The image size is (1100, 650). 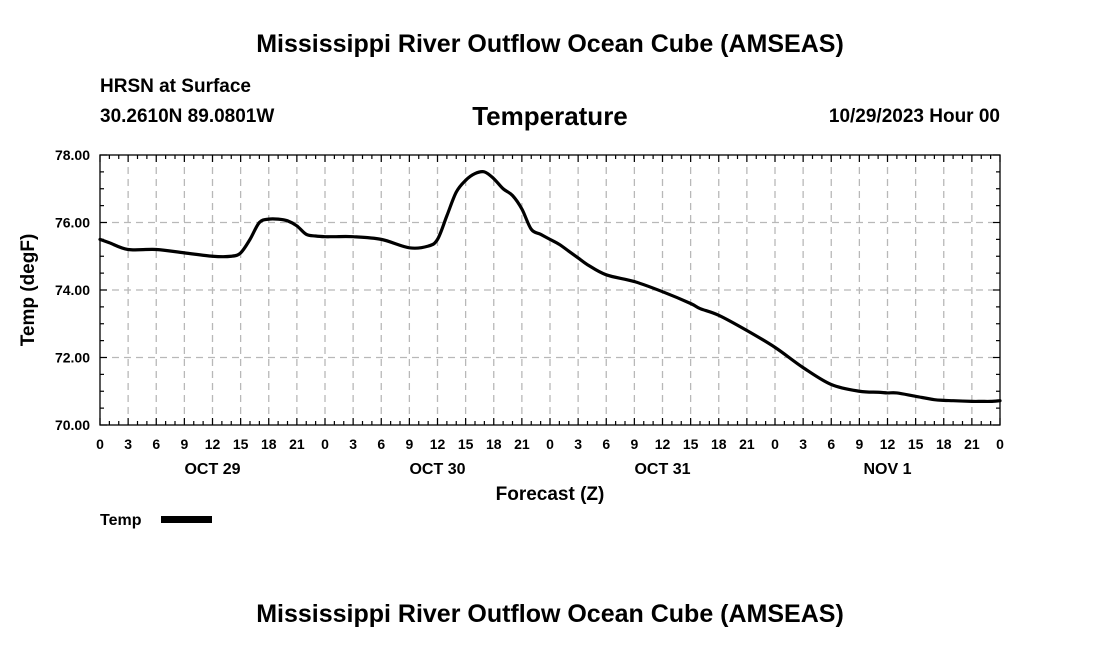 What do you see at coordinates (187, 116) in the screenshot?
I see `station-coordinates: 30.2610N 89.0801W` at bounding box center [187, 116].